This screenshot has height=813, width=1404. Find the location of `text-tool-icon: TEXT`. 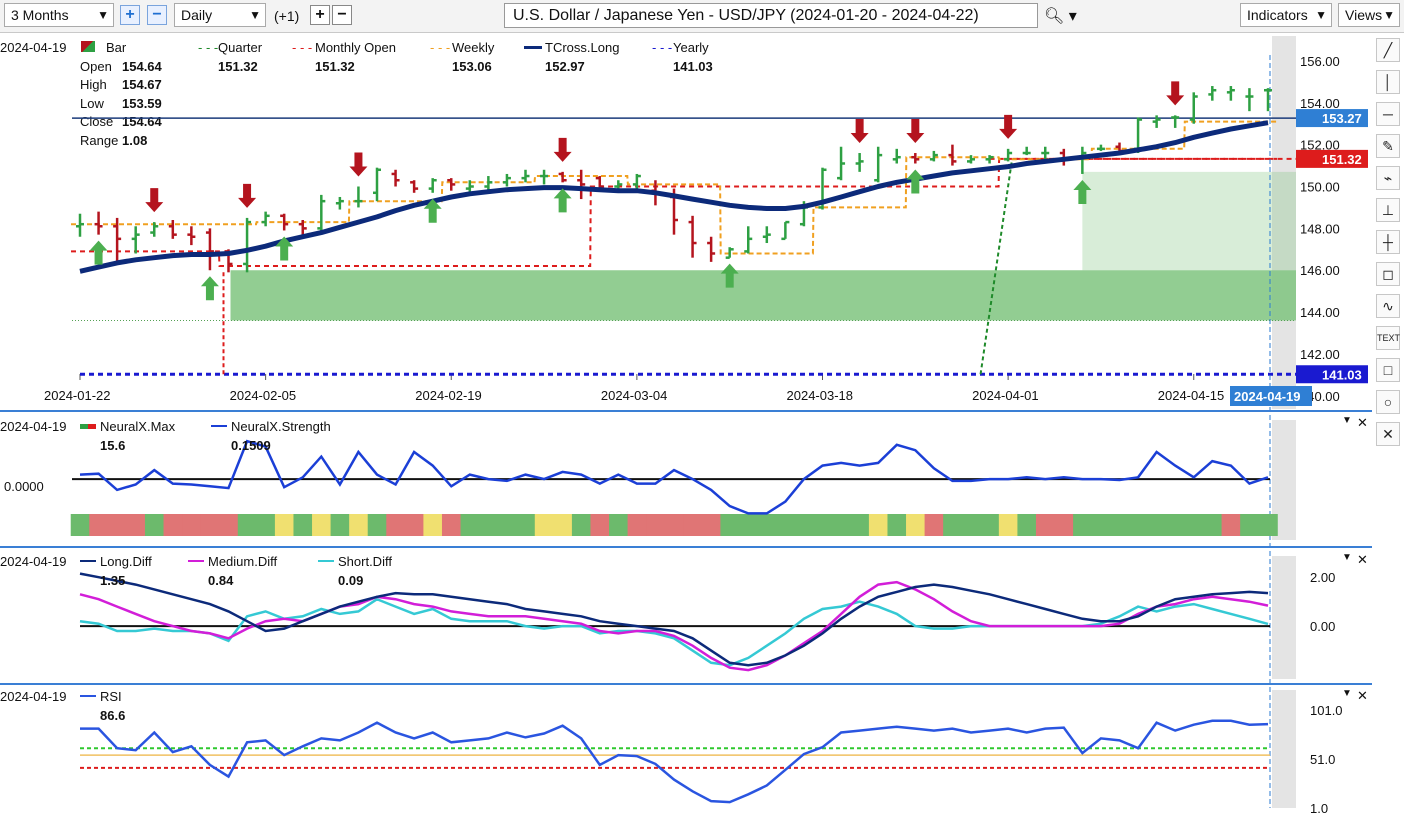

text-tool-icon: TEXT is located at coordinates (1388, 338).